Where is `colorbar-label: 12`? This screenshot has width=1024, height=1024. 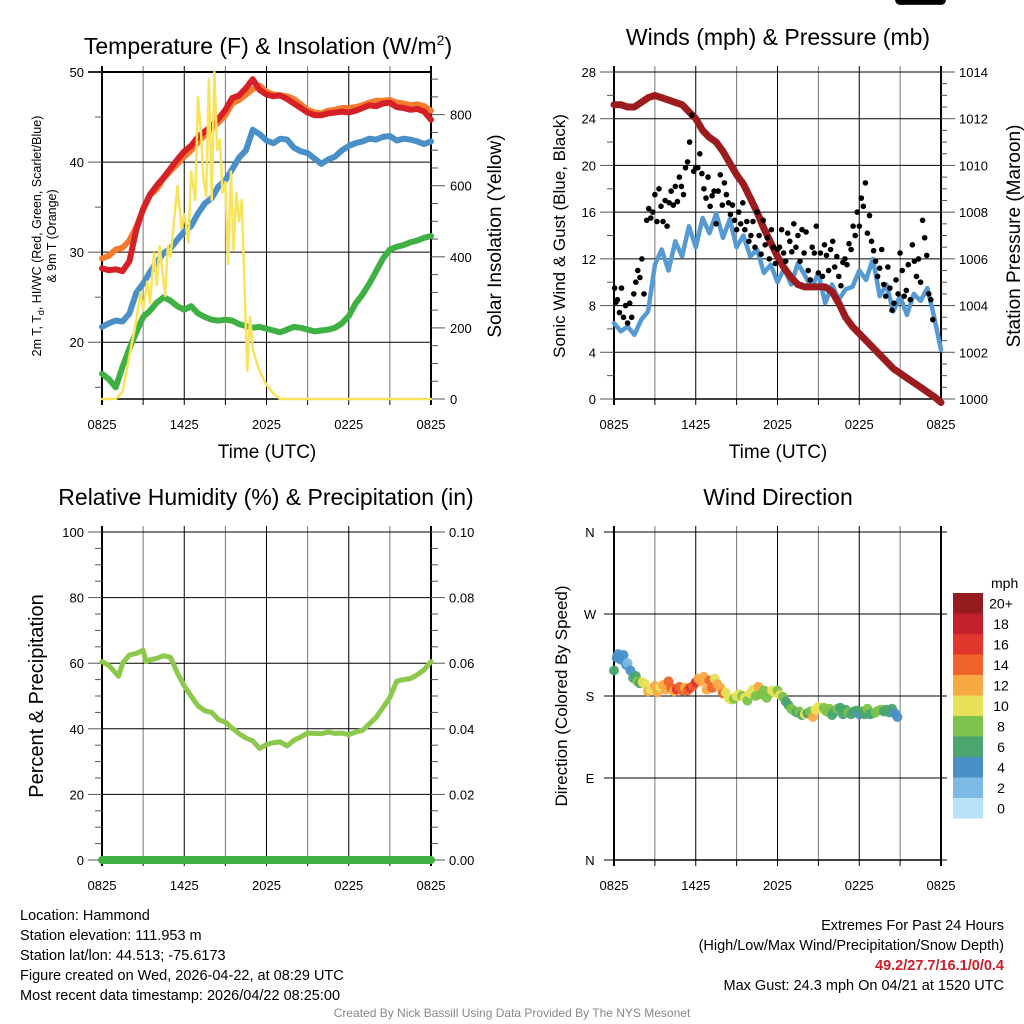
colorbar-label: 12 is located at coordinates (1001, 685).